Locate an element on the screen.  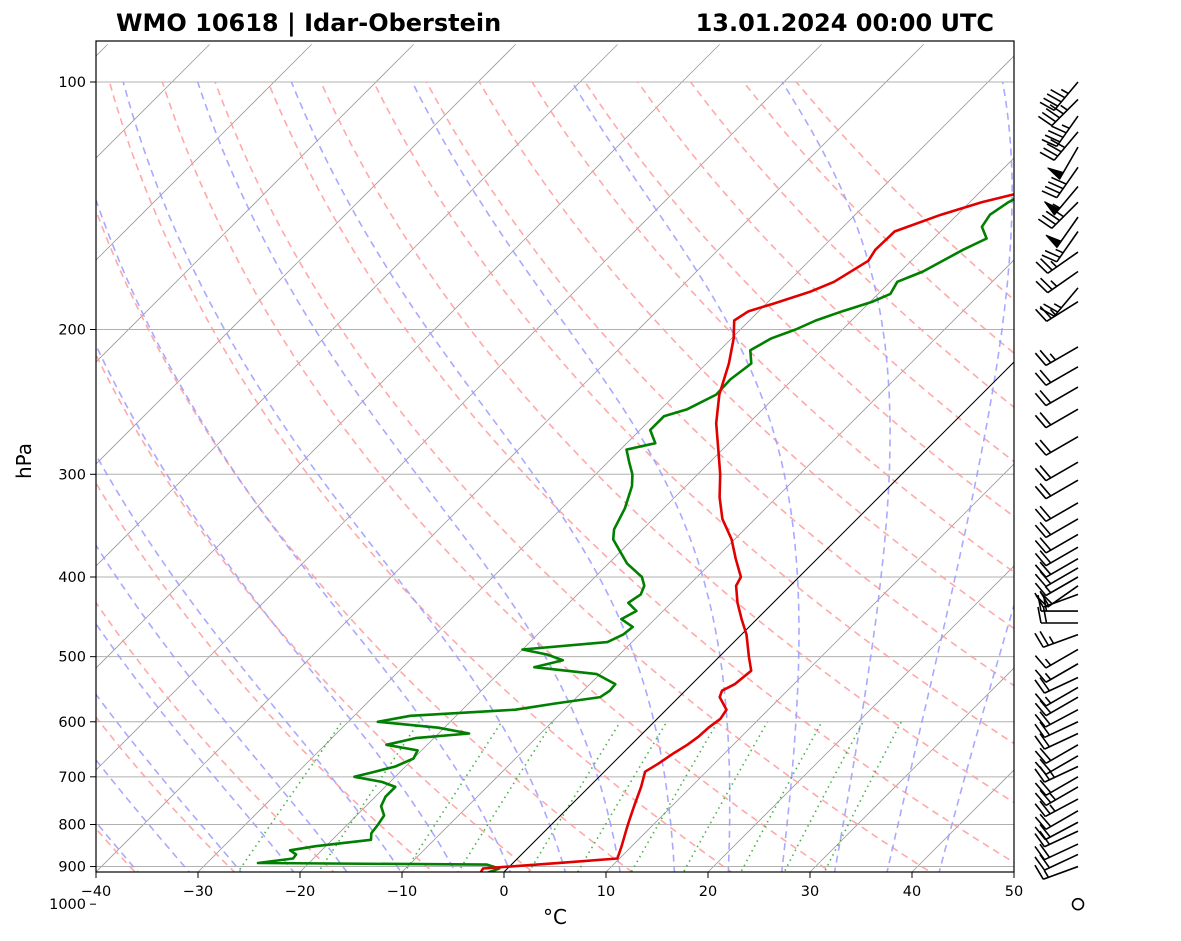
x-tick-label: 40 is located at coordinates (912, 892).